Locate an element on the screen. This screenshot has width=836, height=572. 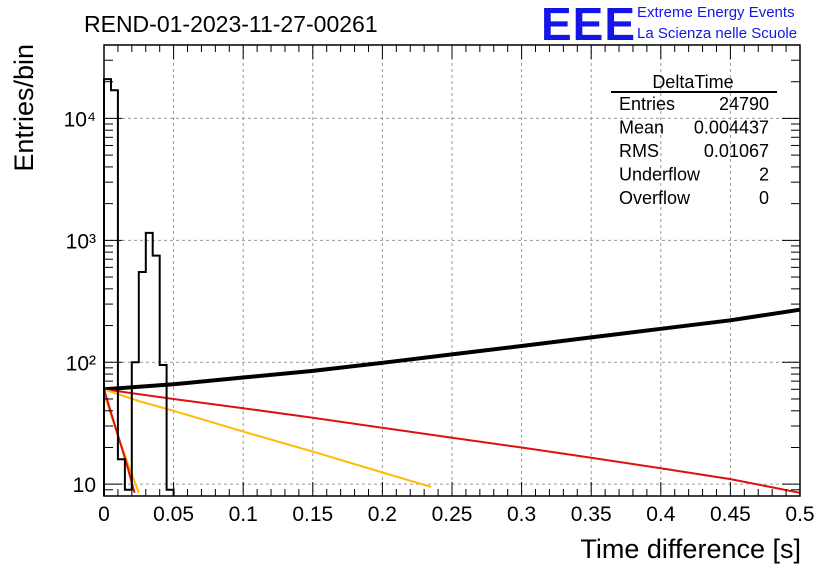
stats-label: Underflow is located at coordinates (660, 175).